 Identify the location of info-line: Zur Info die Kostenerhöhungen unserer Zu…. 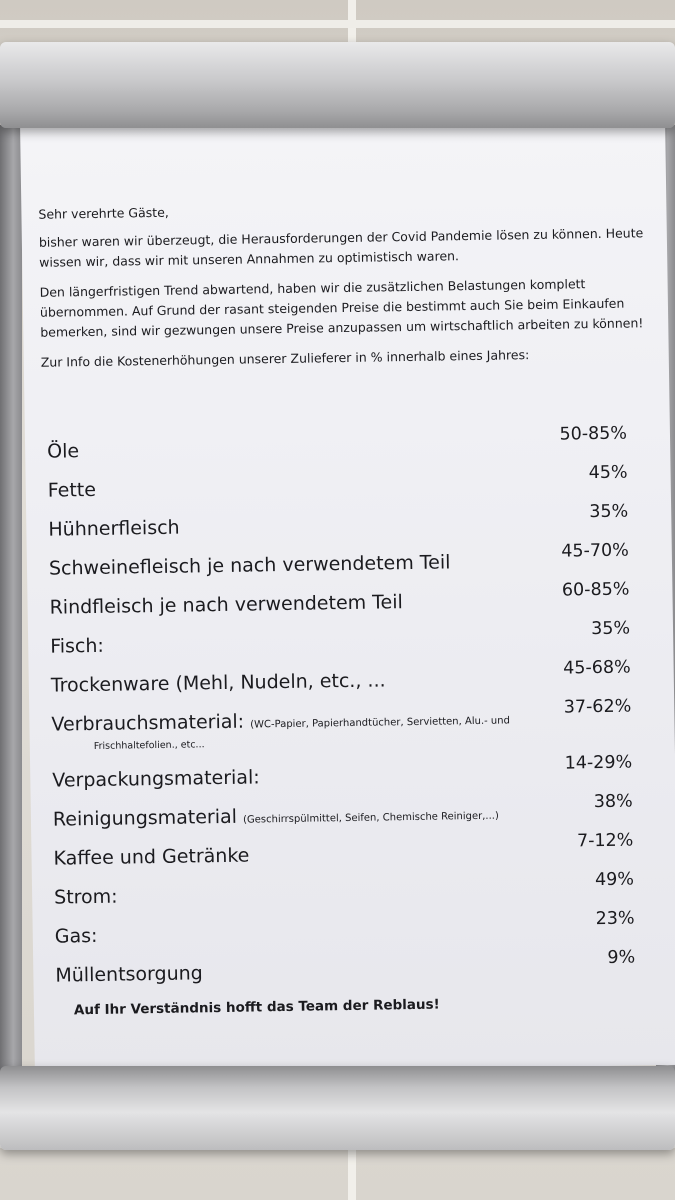
(285, 358).